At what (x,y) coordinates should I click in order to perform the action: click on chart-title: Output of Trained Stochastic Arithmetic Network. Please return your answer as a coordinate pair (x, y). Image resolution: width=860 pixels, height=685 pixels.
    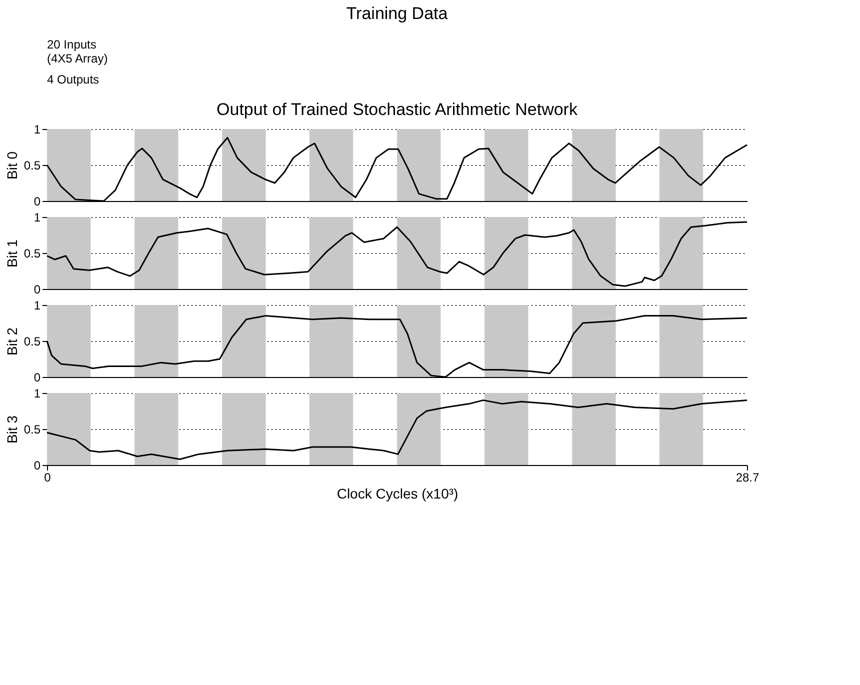
    Looking at the image, I should click on (397, 109).